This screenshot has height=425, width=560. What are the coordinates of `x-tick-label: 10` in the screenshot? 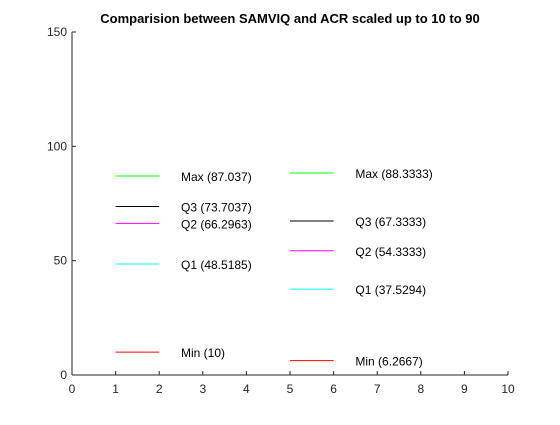 It's located at (508, 389).